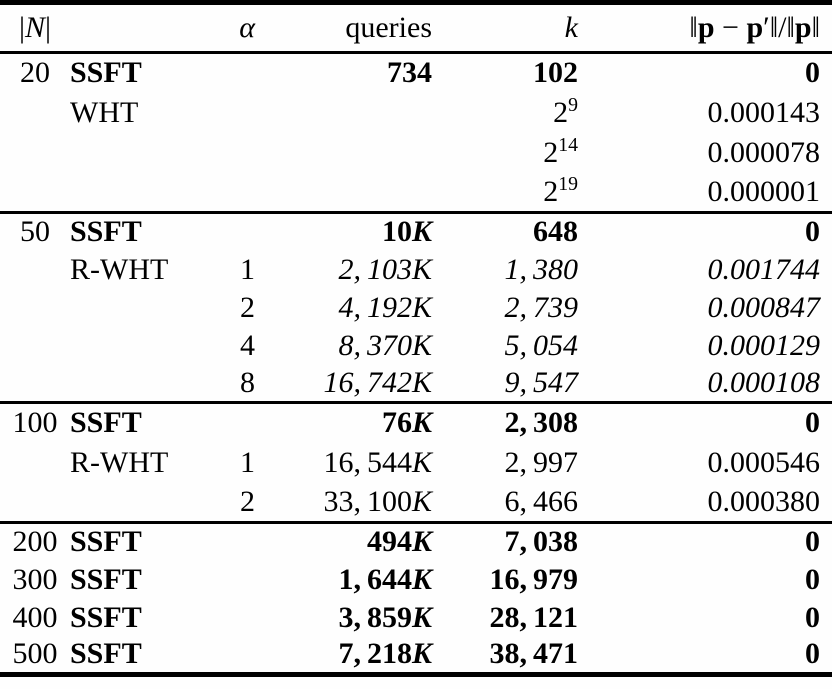 The height and width of the screenshot is (689, 832). I want to click on cell-k: 1, 380, so click(541, 269).